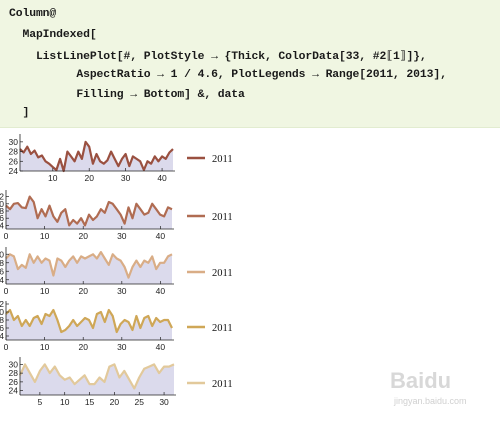 The height and width of the screenshot is (424, 500). Describe the element at coordinates (116, 325) in the screenshot. I see `chart-4: 24262830320102030402011` at that location.